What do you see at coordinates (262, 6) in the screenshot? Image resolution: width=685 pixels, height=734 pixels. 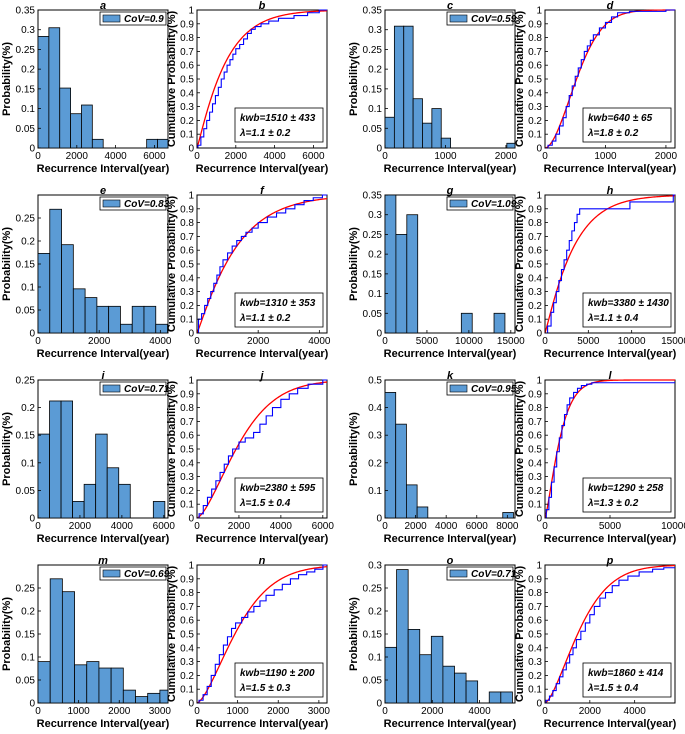 I see `panel-label: b` at bounding box center [262, 6].